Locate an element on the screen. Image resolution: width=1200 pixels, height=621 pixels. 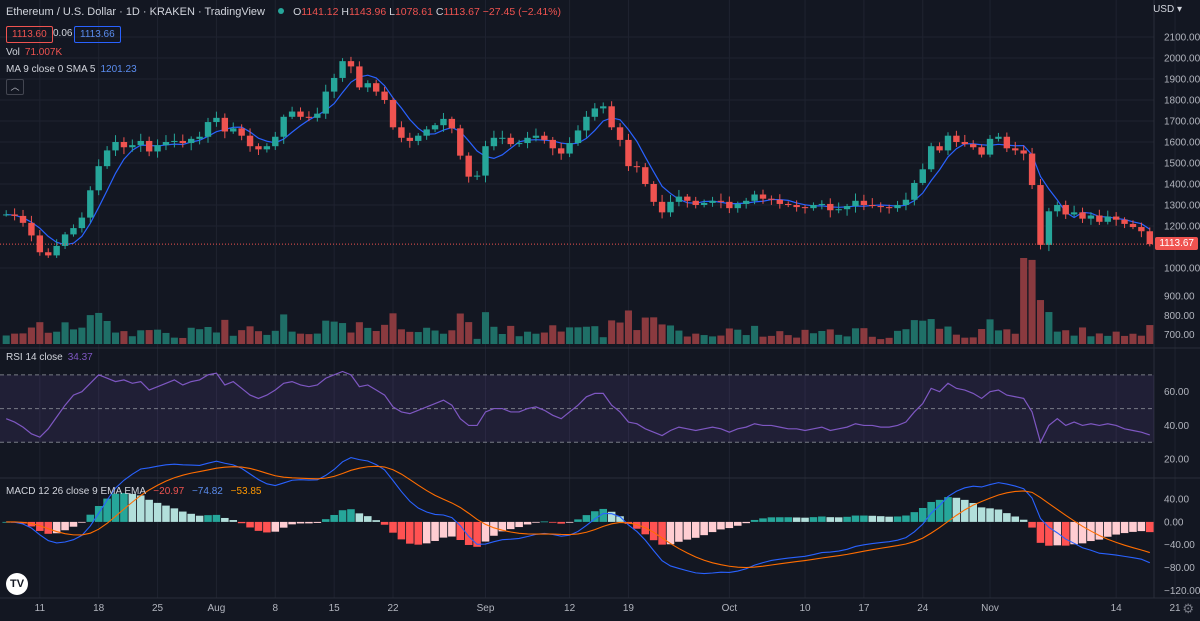
rsi-legend: RSI 14 close 34.37 is located at coordinates (49, 357).